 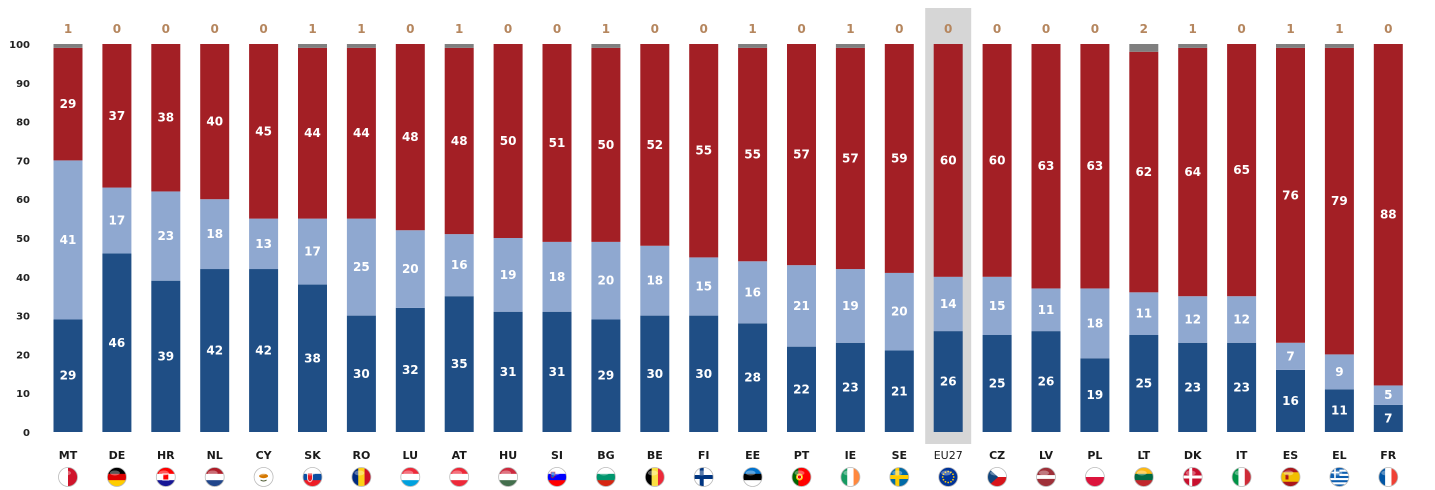 What do you see at coordinates (1094, 455) in the screenshot?
I see `category-label: PL` at bounding box center [1094, 455].